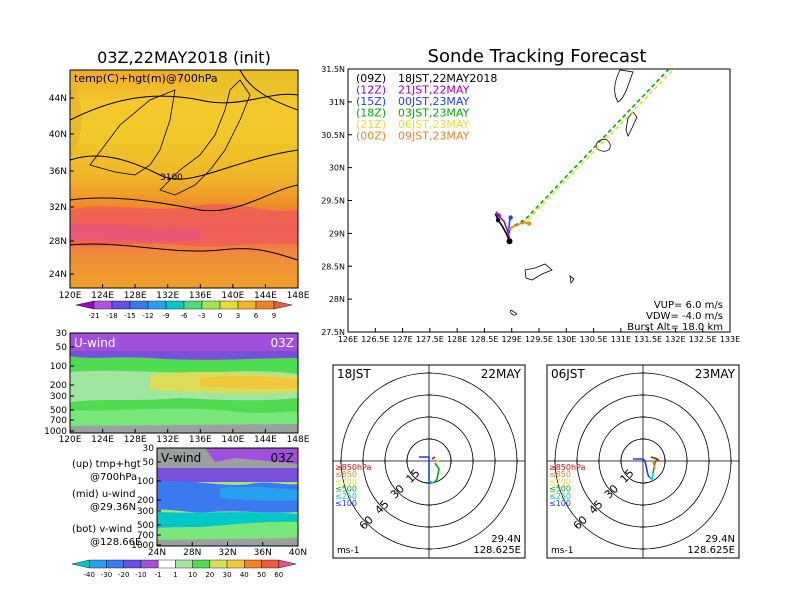 The height and width of the screenshot is (612, 792). I want to click on lat-tick-label: 30.5N, so click(333, 135).